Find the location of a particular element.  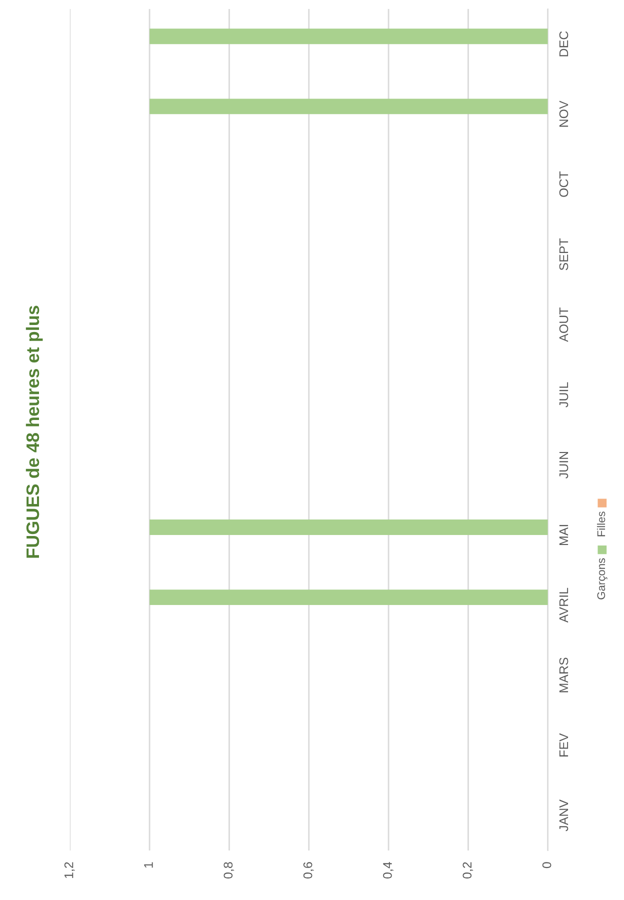

x-tick-label: 0,8 is located at coordinates (229, 870).